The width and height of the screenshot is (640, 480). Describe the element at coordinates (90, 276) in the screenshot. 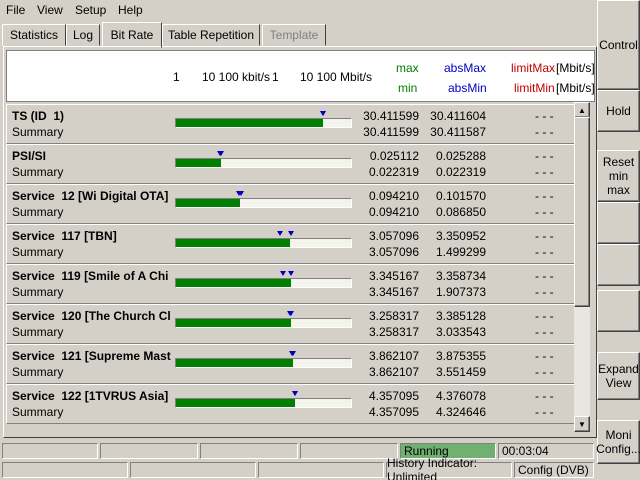

I see `row-name: Service 119 [Smile of A Chi` at that location.